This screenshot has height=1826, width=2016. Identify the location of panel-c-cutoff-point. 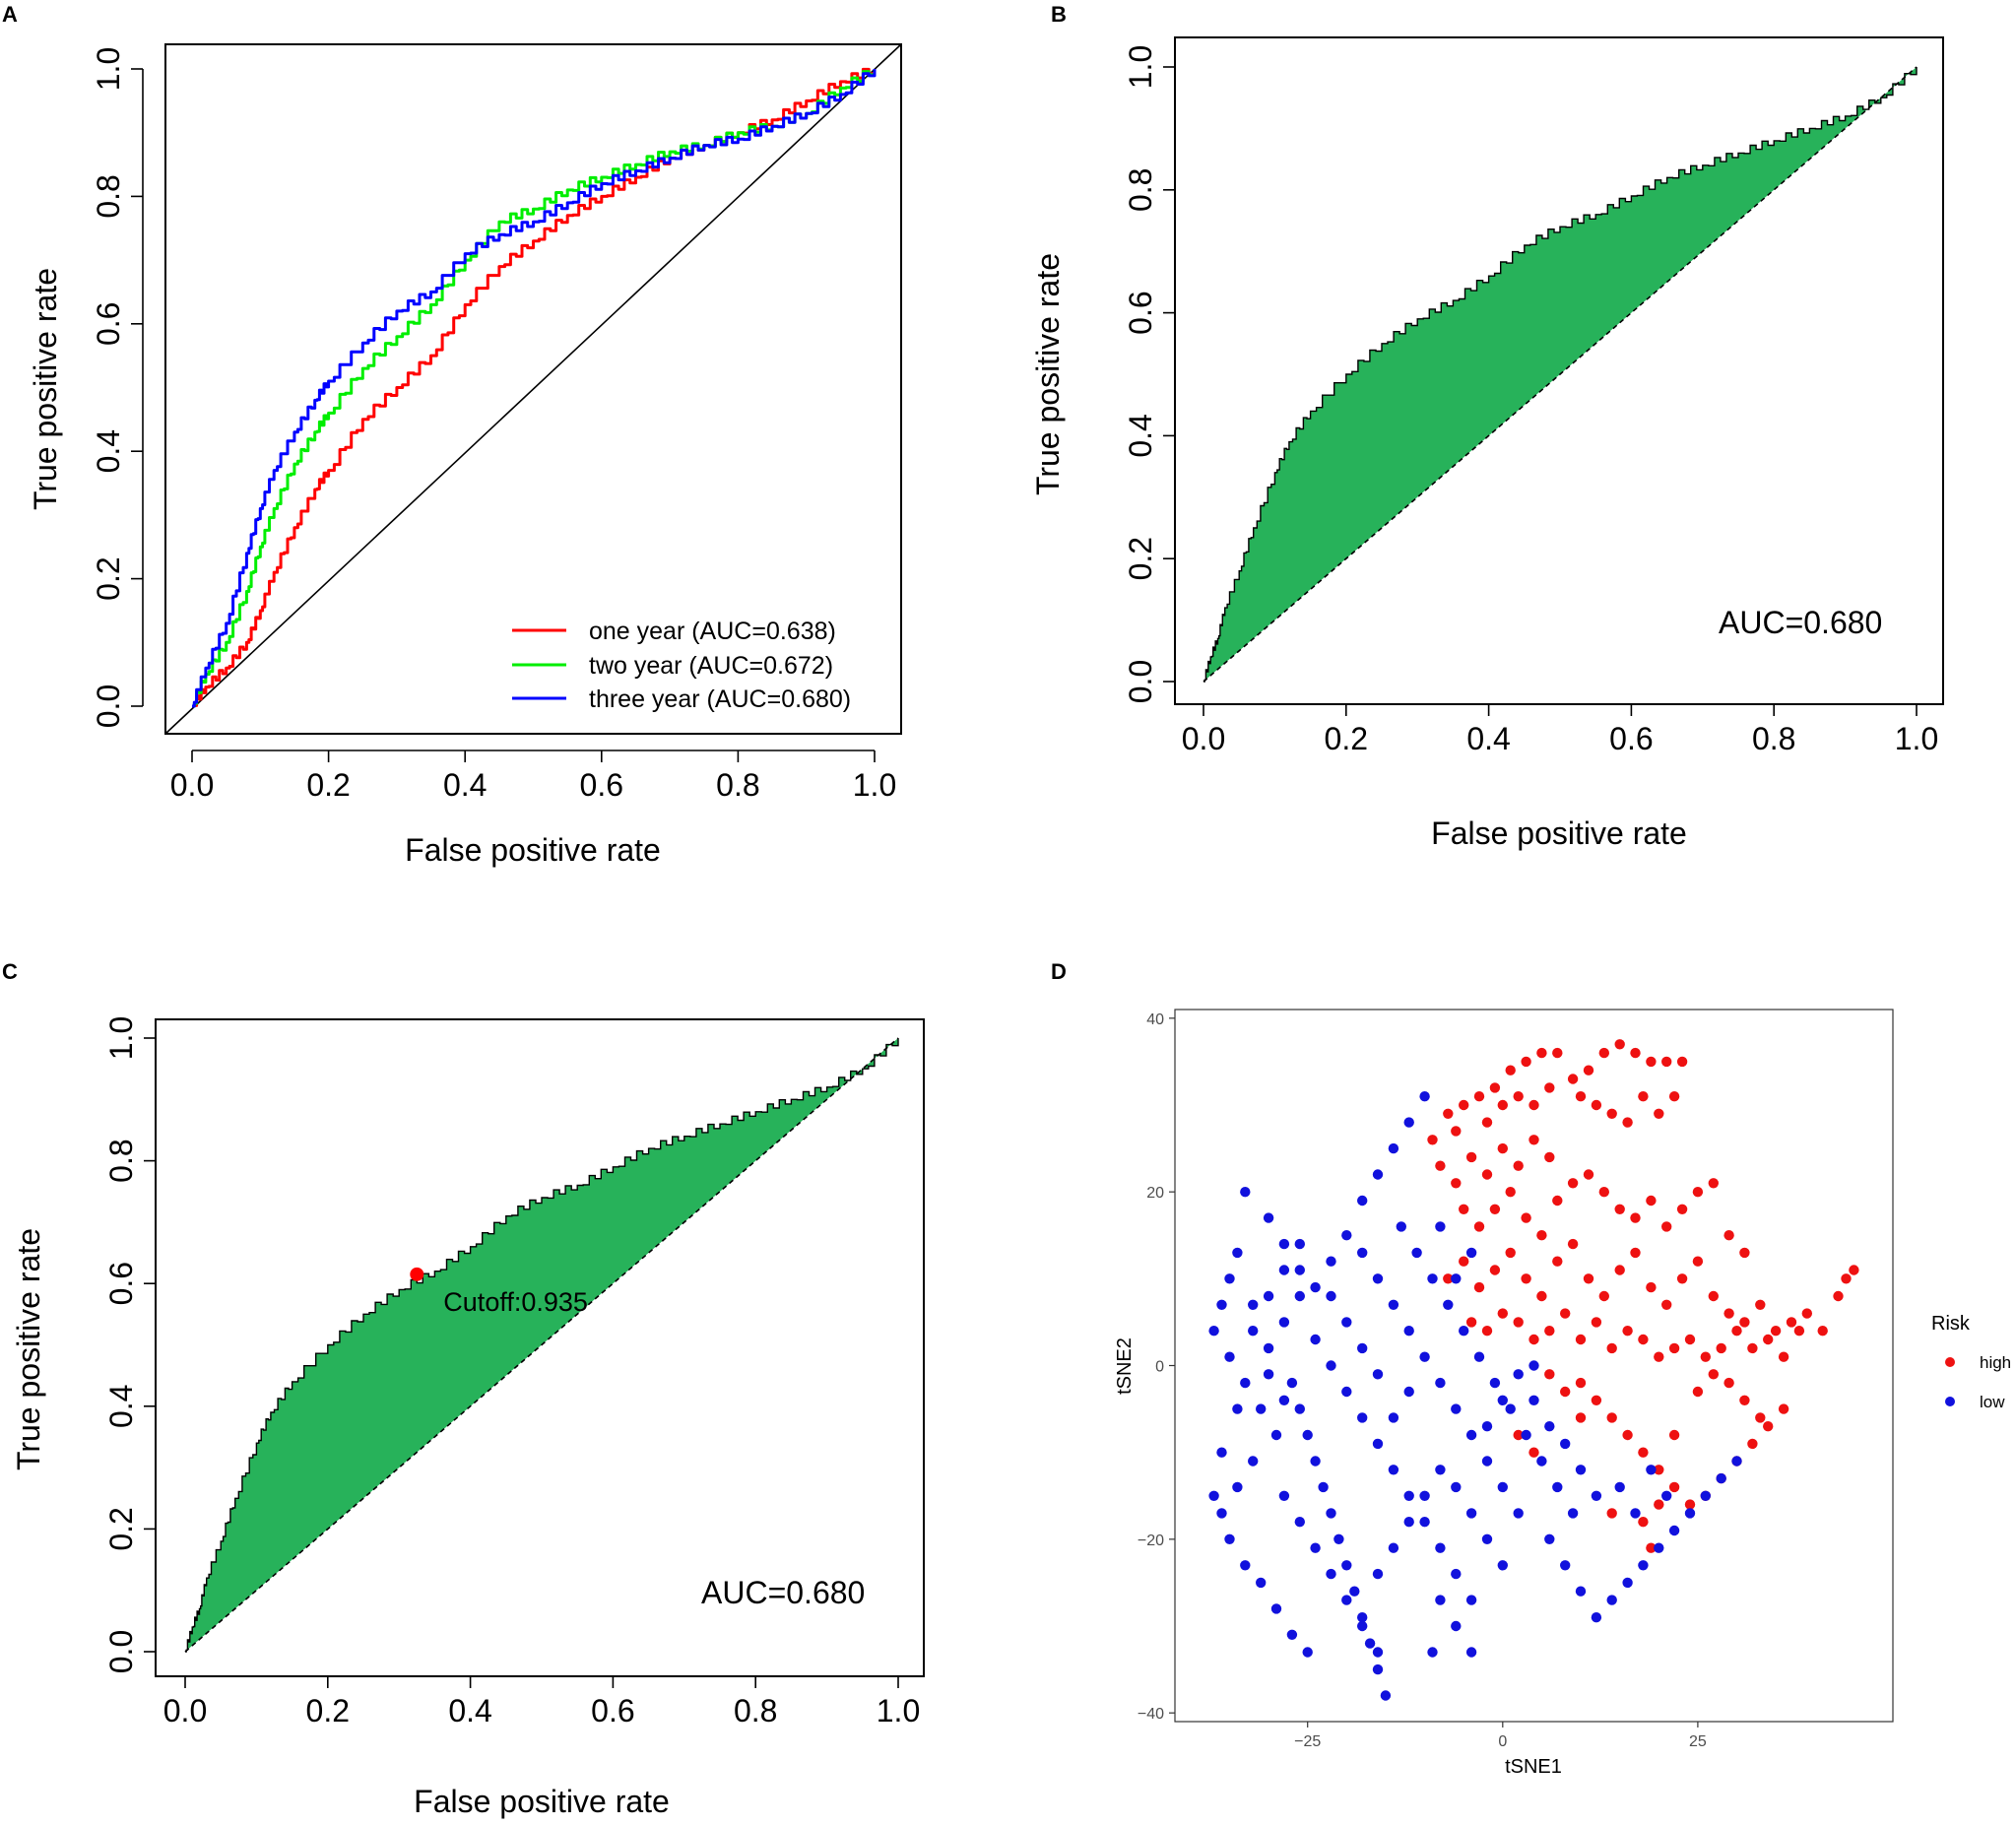
(417, 1274).